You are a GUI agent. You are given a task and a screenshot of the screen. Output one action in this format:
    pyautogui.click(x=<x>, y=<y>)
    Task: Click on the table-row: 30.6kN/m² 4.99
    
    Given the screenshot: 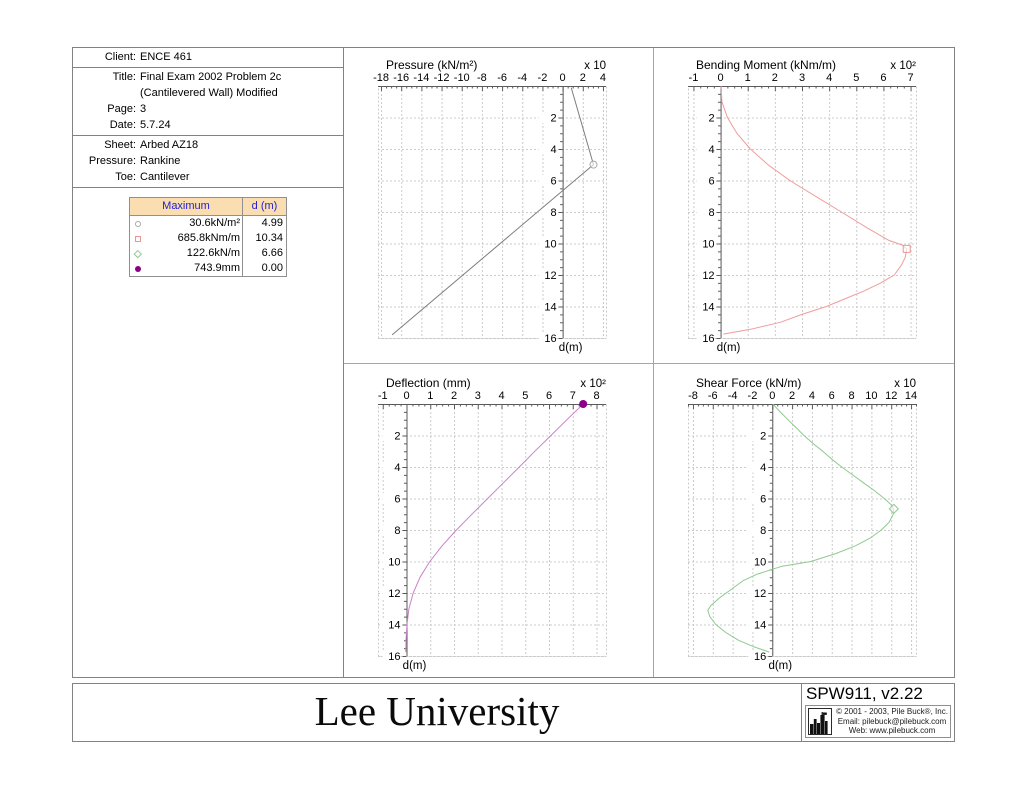 What is the action you would take?
    pyautogui.click(x=208, y=223)
    